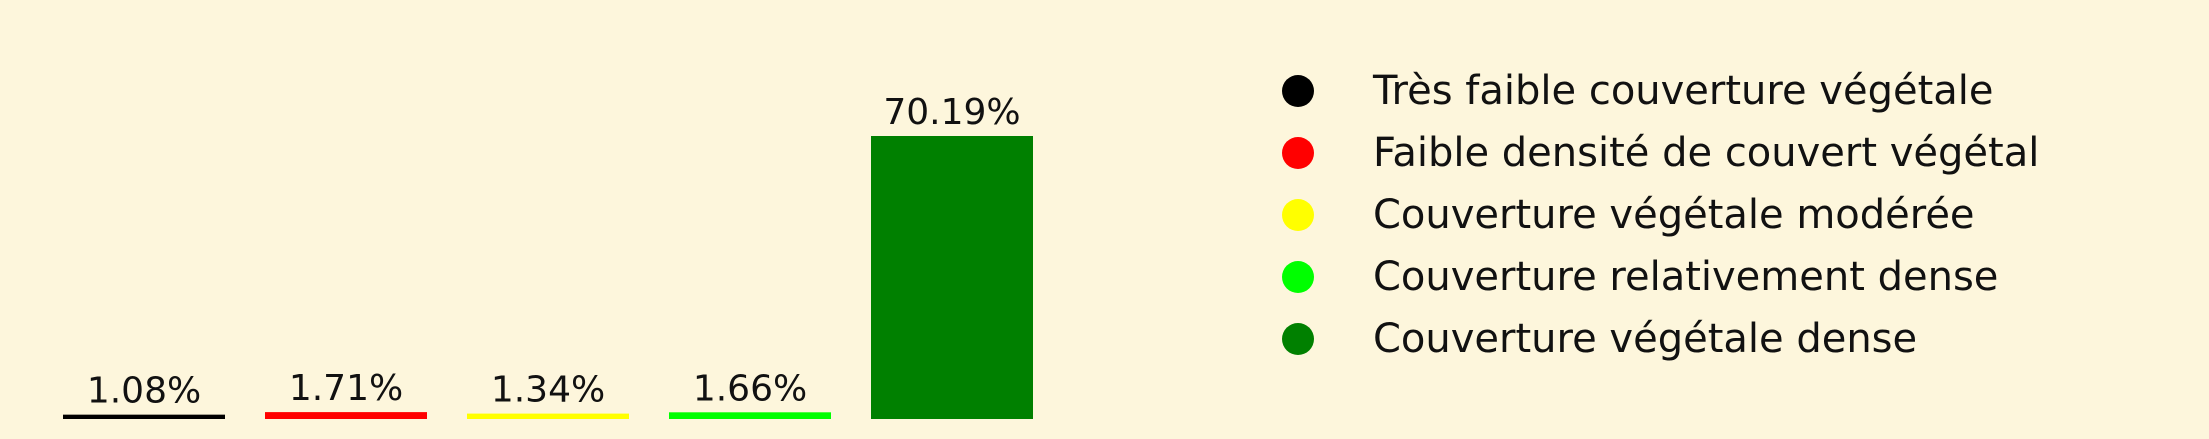 The image size is (2209, 439). Describe the element at coordinates (1683, 91) in the screenshot. I see `legend-label-1: Très faible couverture végétale` at that location.